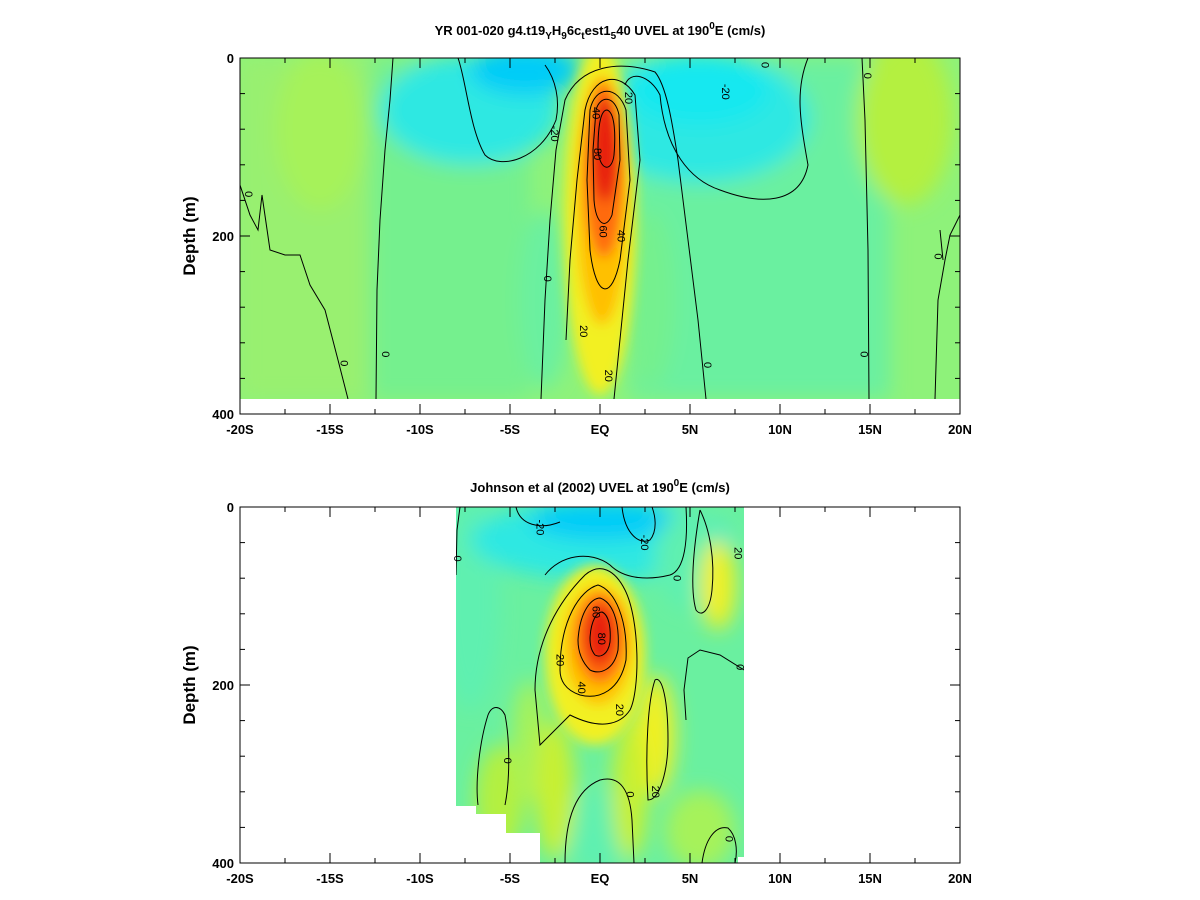 Image resolution: width=1200 pixels, height=900 pixels. I want to click on top-contour-zero-eq-left, so click(623, 232).